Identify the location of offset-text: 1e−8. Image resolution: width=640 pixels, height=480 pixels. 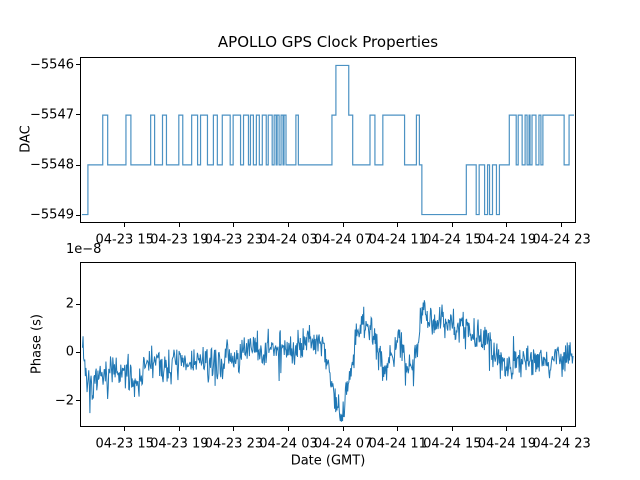
(84, 249).